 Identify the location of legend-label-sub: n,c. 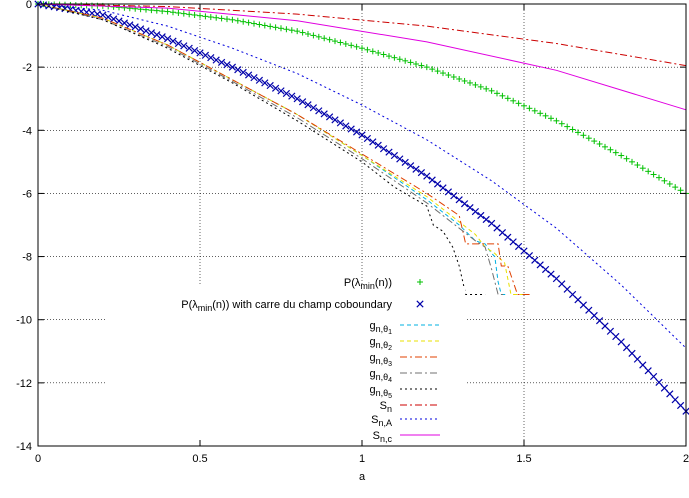
(386, 439).